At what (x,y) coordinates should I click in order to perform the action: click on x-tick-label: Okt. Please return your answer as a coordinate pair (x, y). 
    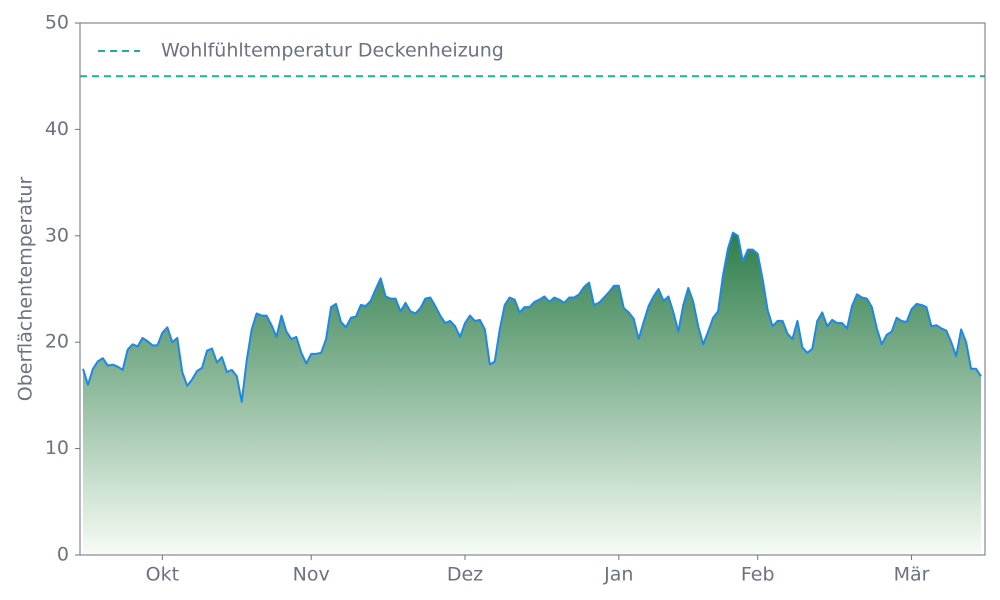
    Looking at the image, I should click on (162, 575).